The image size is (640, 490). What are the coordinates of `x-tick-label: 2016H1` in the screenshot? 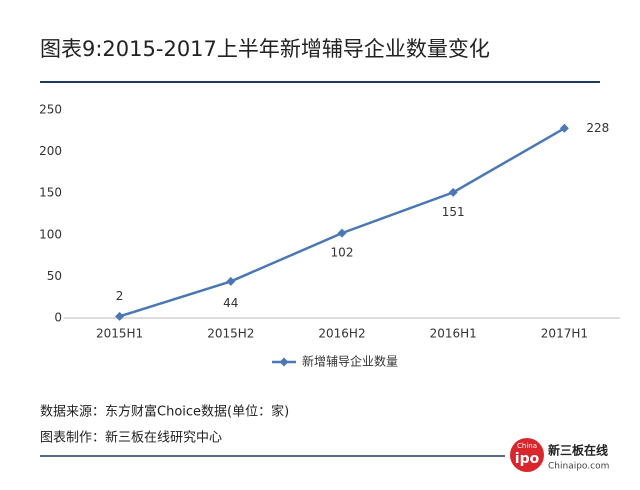 It's located at (453, 334).